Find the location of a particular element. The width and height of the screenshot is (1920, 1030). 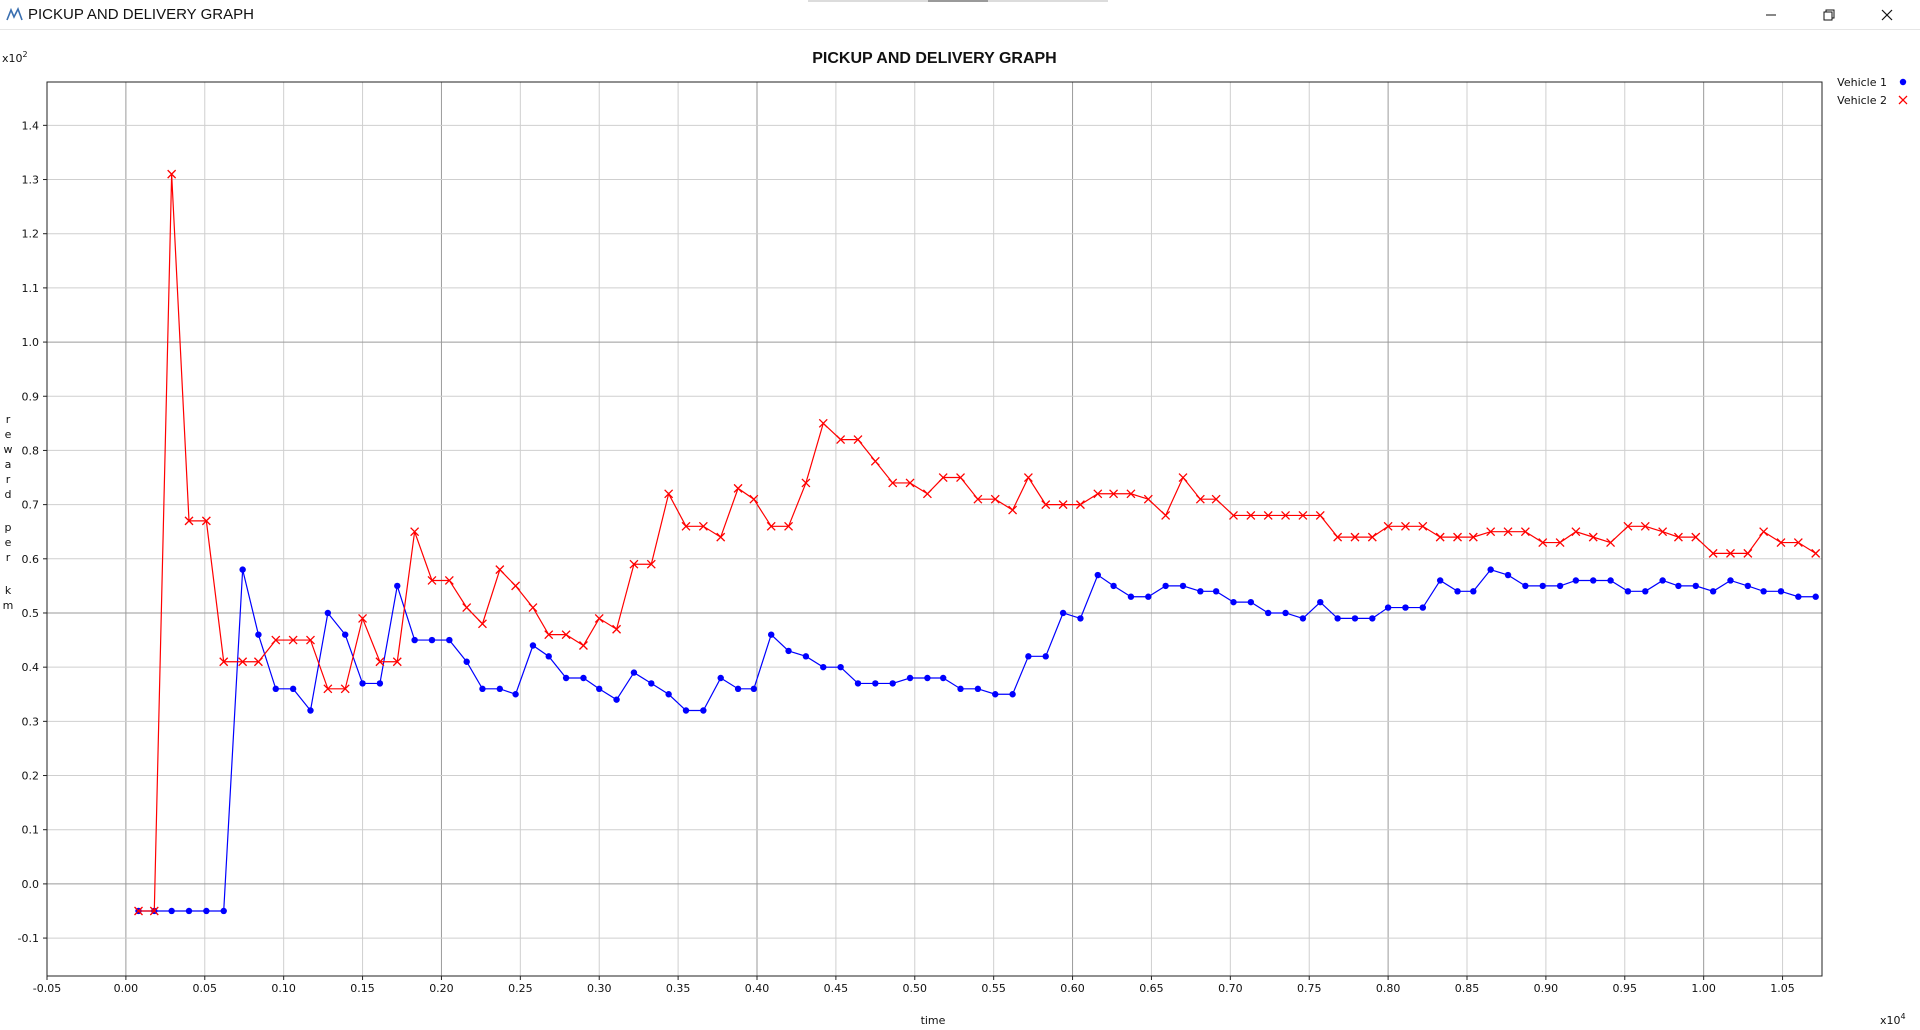

y-tick-label: 1.2 is located at coordinates (31, 234).